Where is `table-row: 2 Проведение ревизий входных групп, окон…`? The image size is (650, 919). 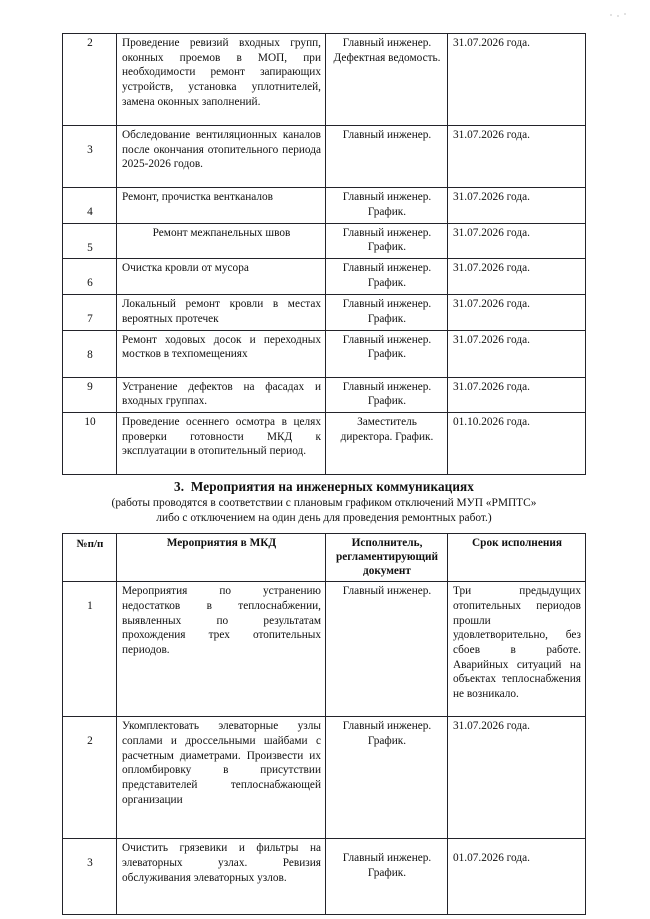 table-row: 2 Проведение ревизий входных групп, окон… is located at coordinates (324, 79).